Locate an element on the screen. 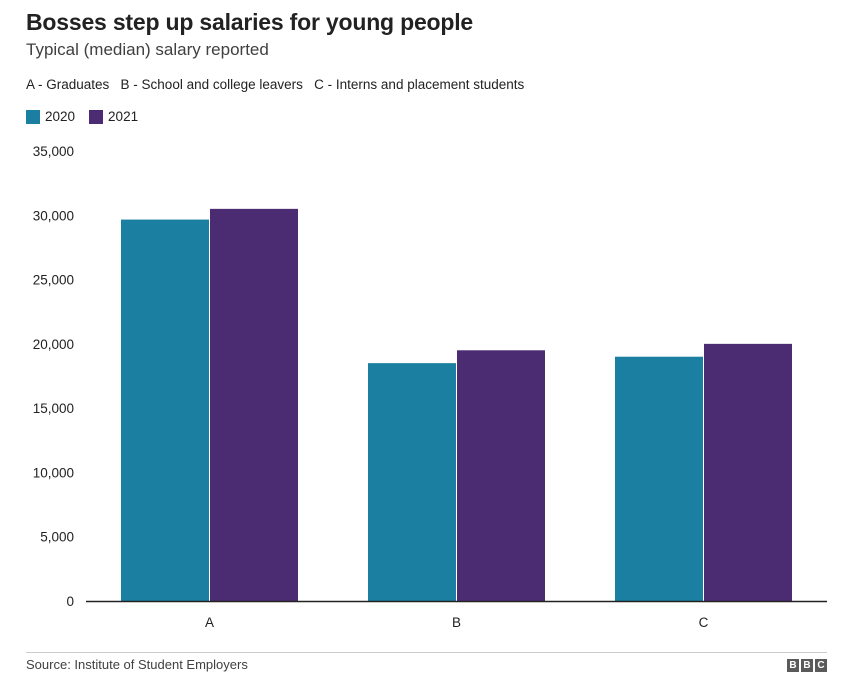 Image resolution: width=847 pixels, height=690 pixels. legend-item-2020: 2020 is located at coordinates (50, 116).